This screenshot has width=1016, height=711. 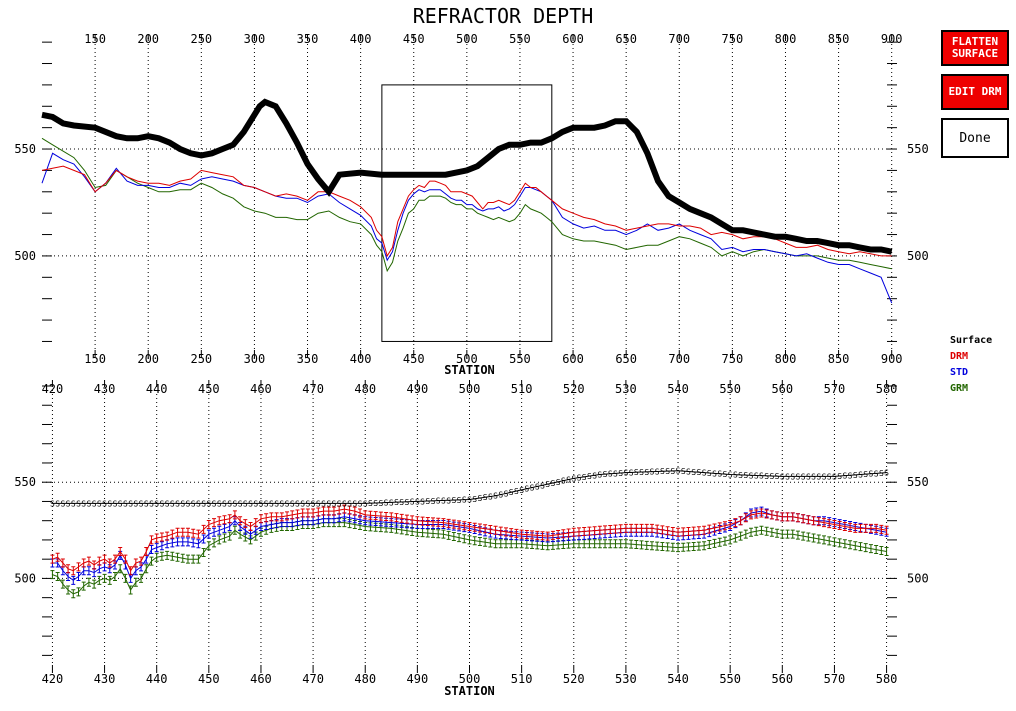 What do you see at coordinates (918, 149) in the screenshot?
I see `y-tick-label-right: 550` at bounding box center [918, 149].